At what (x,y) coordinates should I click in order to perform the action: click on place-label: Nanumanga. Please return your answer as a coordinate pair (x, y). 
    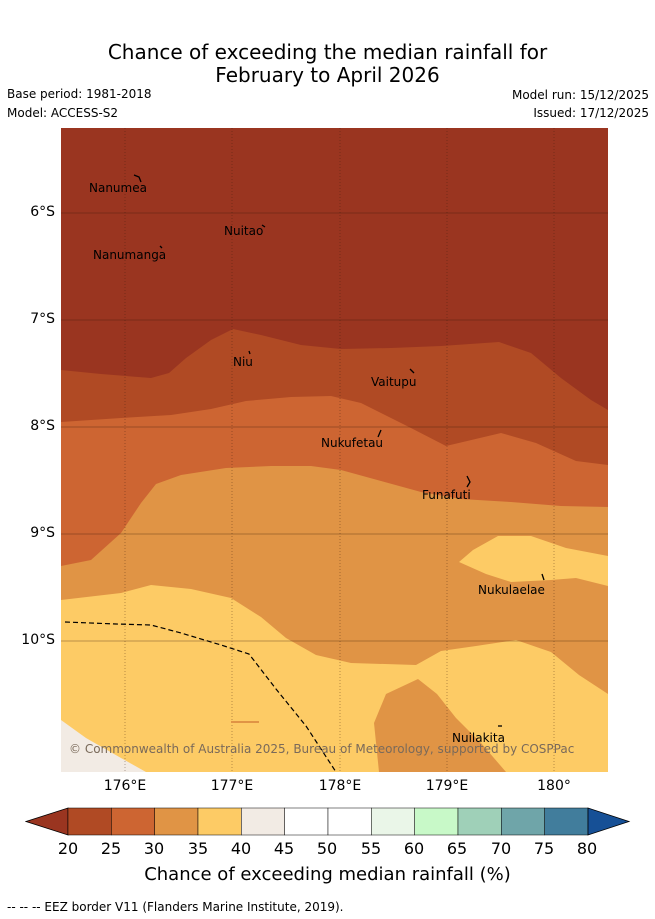
    Looking at the image, I should click on (130, 255).